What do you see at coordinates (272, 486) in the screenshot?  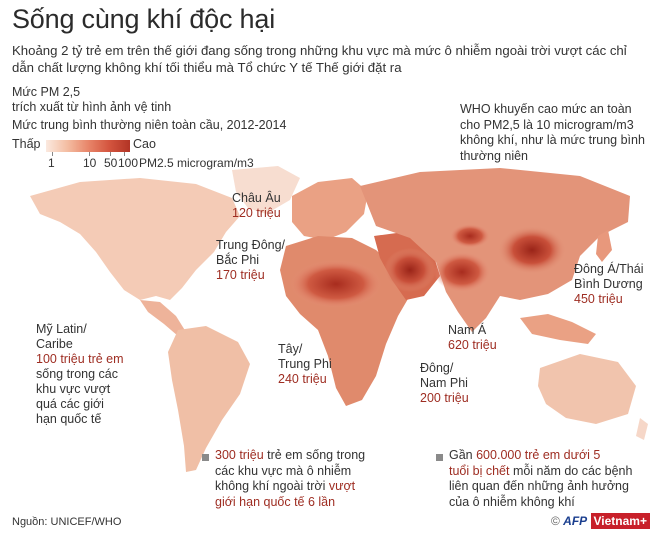 I see `note-text: không khí ngoài trời` at bounding box center [272, 486].